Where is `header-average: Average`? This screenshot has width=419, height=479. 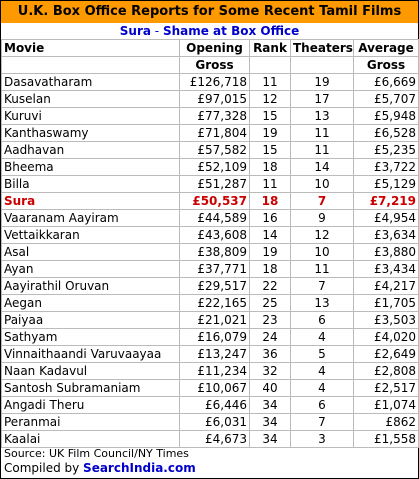
header-average: Average is located at coordinates (386, 48).